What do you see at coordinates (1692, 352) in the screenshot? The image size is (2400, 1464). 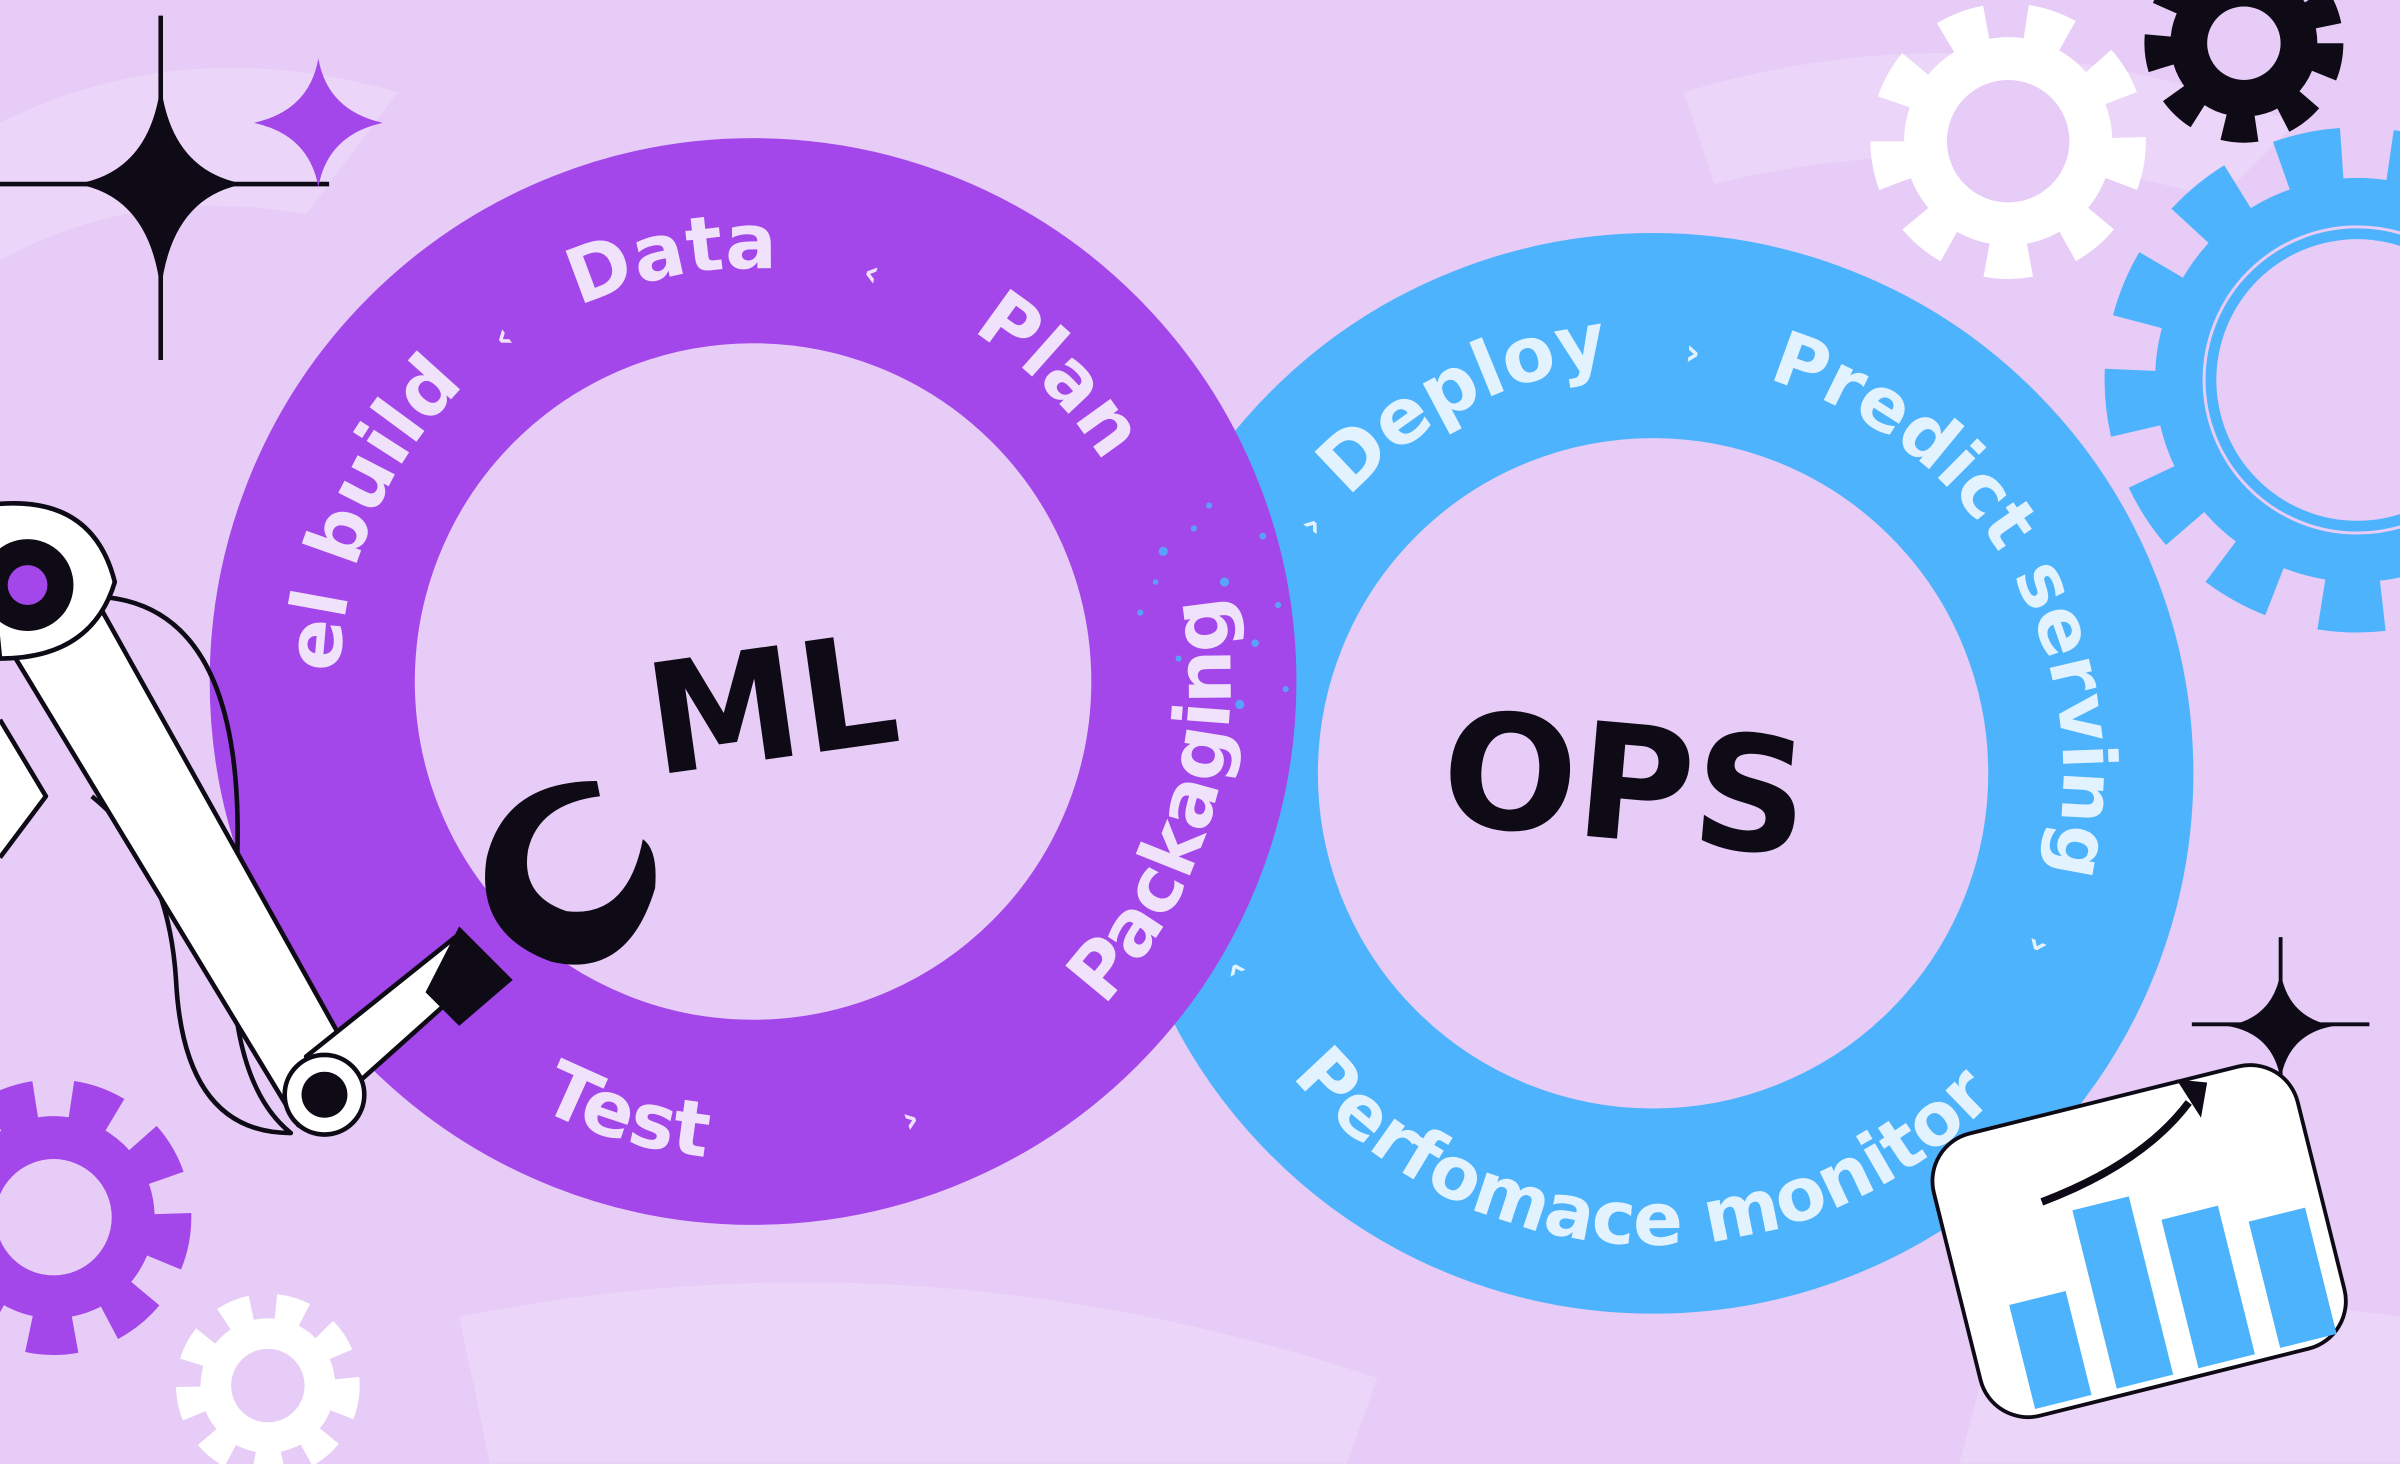 I see `chevron-icon: ›` at bounding box center [1692, 352].